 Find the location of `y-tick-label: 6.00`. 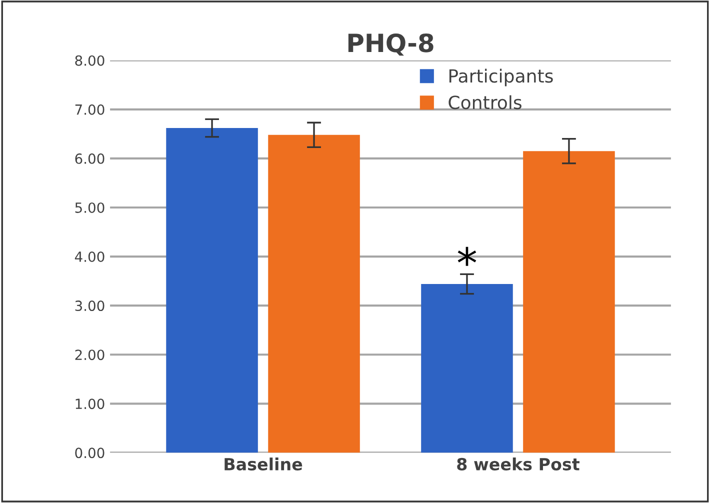

y-tick-label: 6.00 is located at coordinates (89, 158).